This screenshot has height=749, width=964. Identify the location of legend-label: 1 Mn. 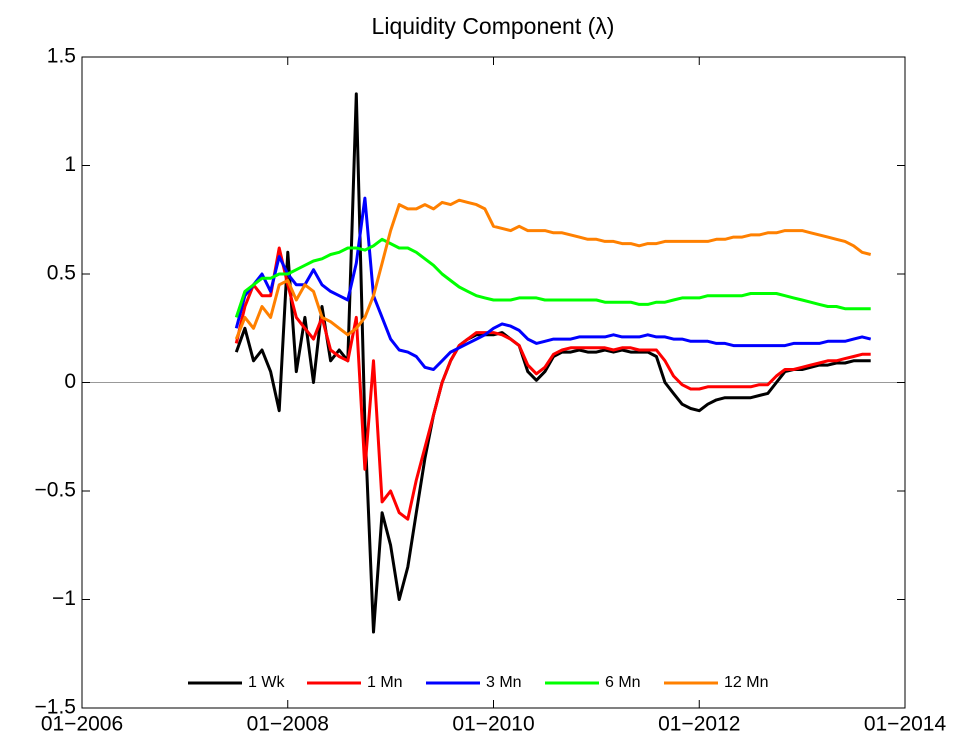
(385, 682).